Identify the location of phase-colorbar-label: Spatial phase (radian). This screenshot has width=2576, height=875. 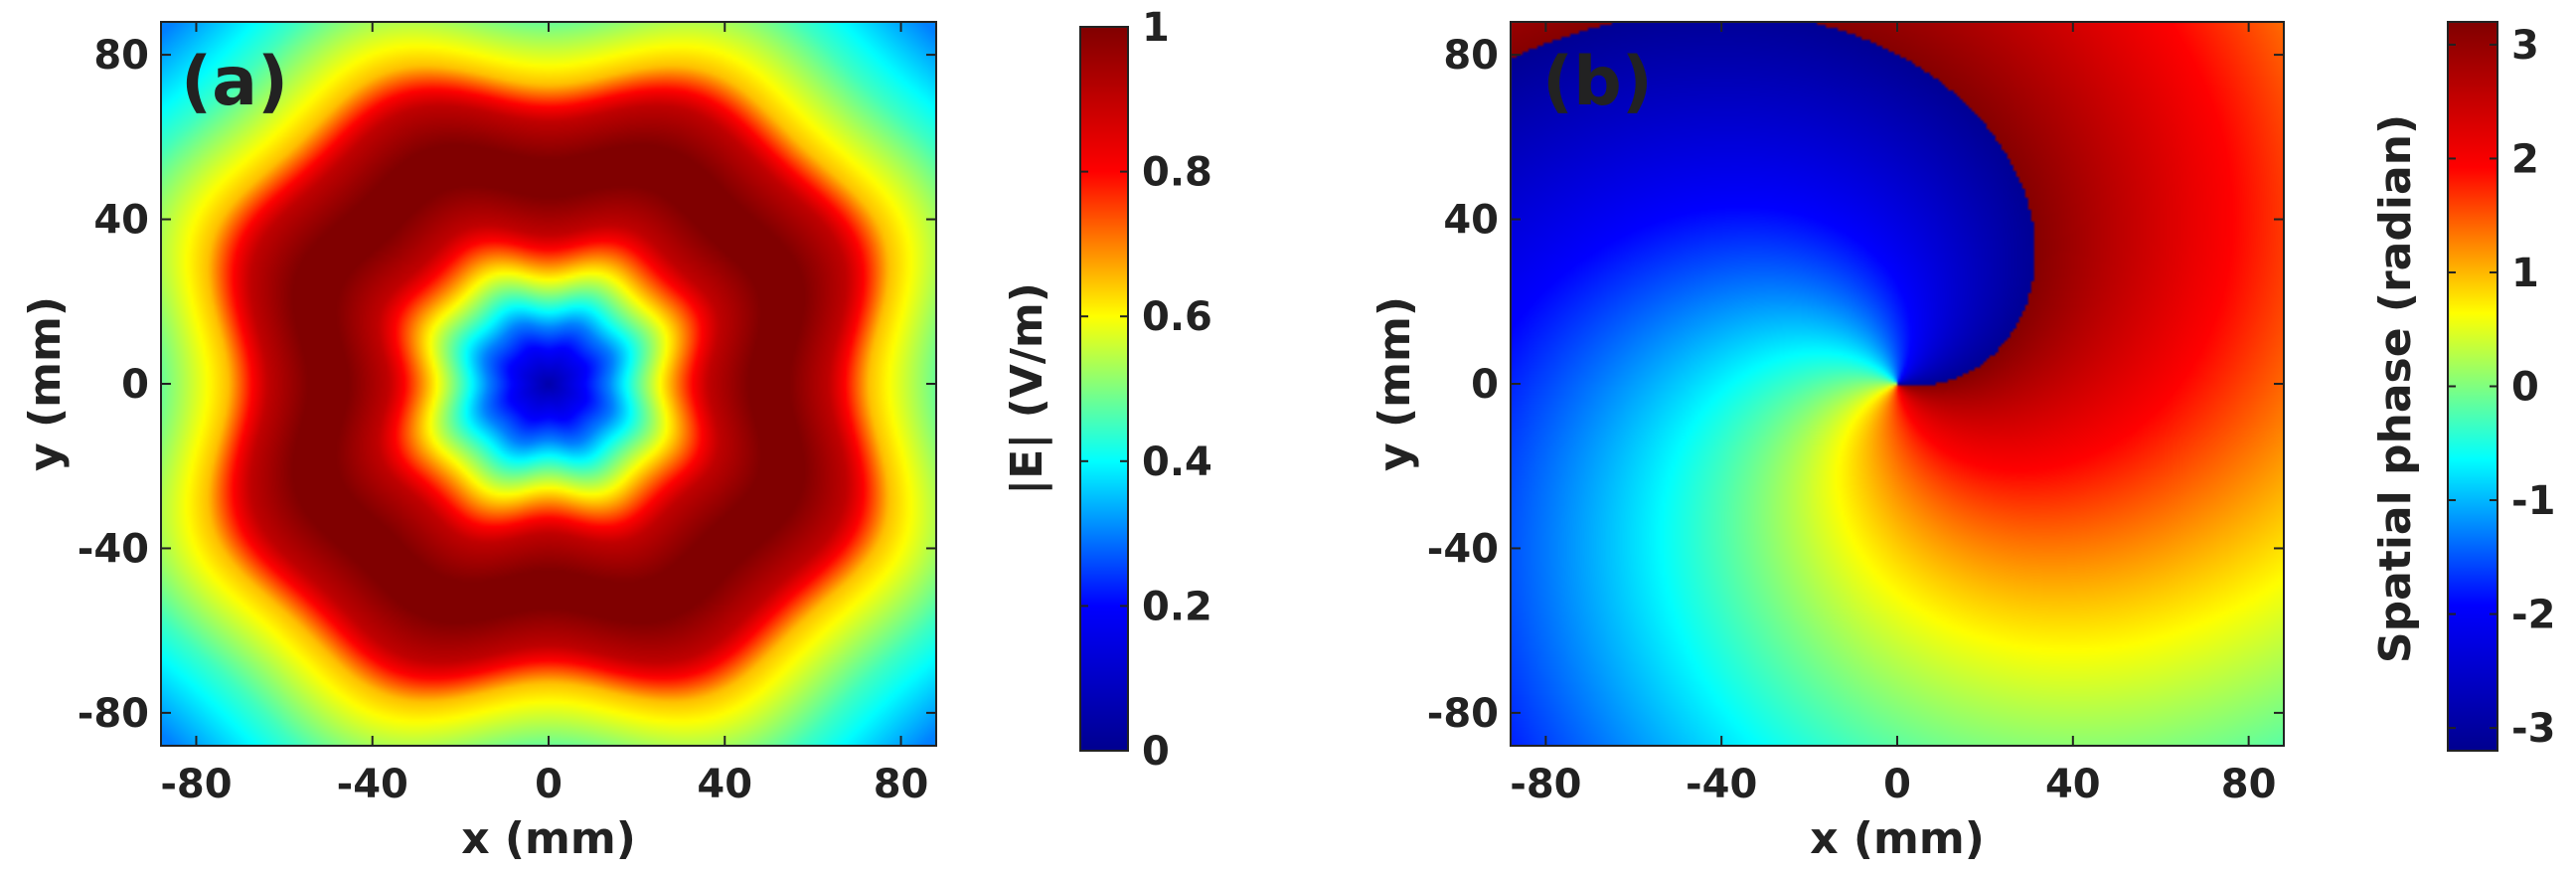
(2395, 388).